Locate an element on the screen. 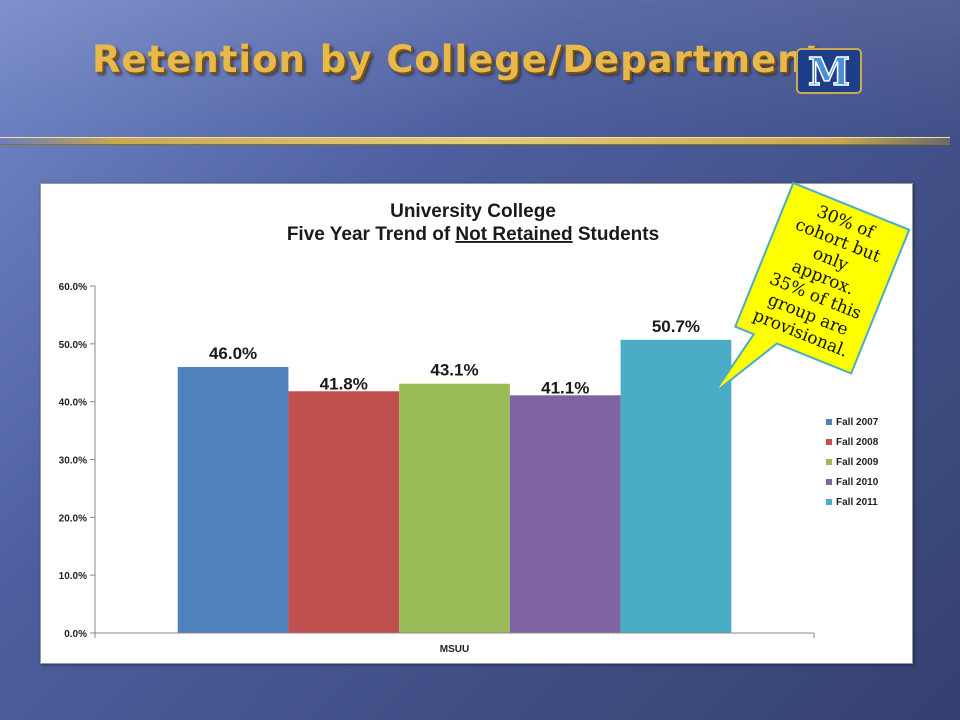  y-tick-label: 40.0% is located at coordinates (73, 403).